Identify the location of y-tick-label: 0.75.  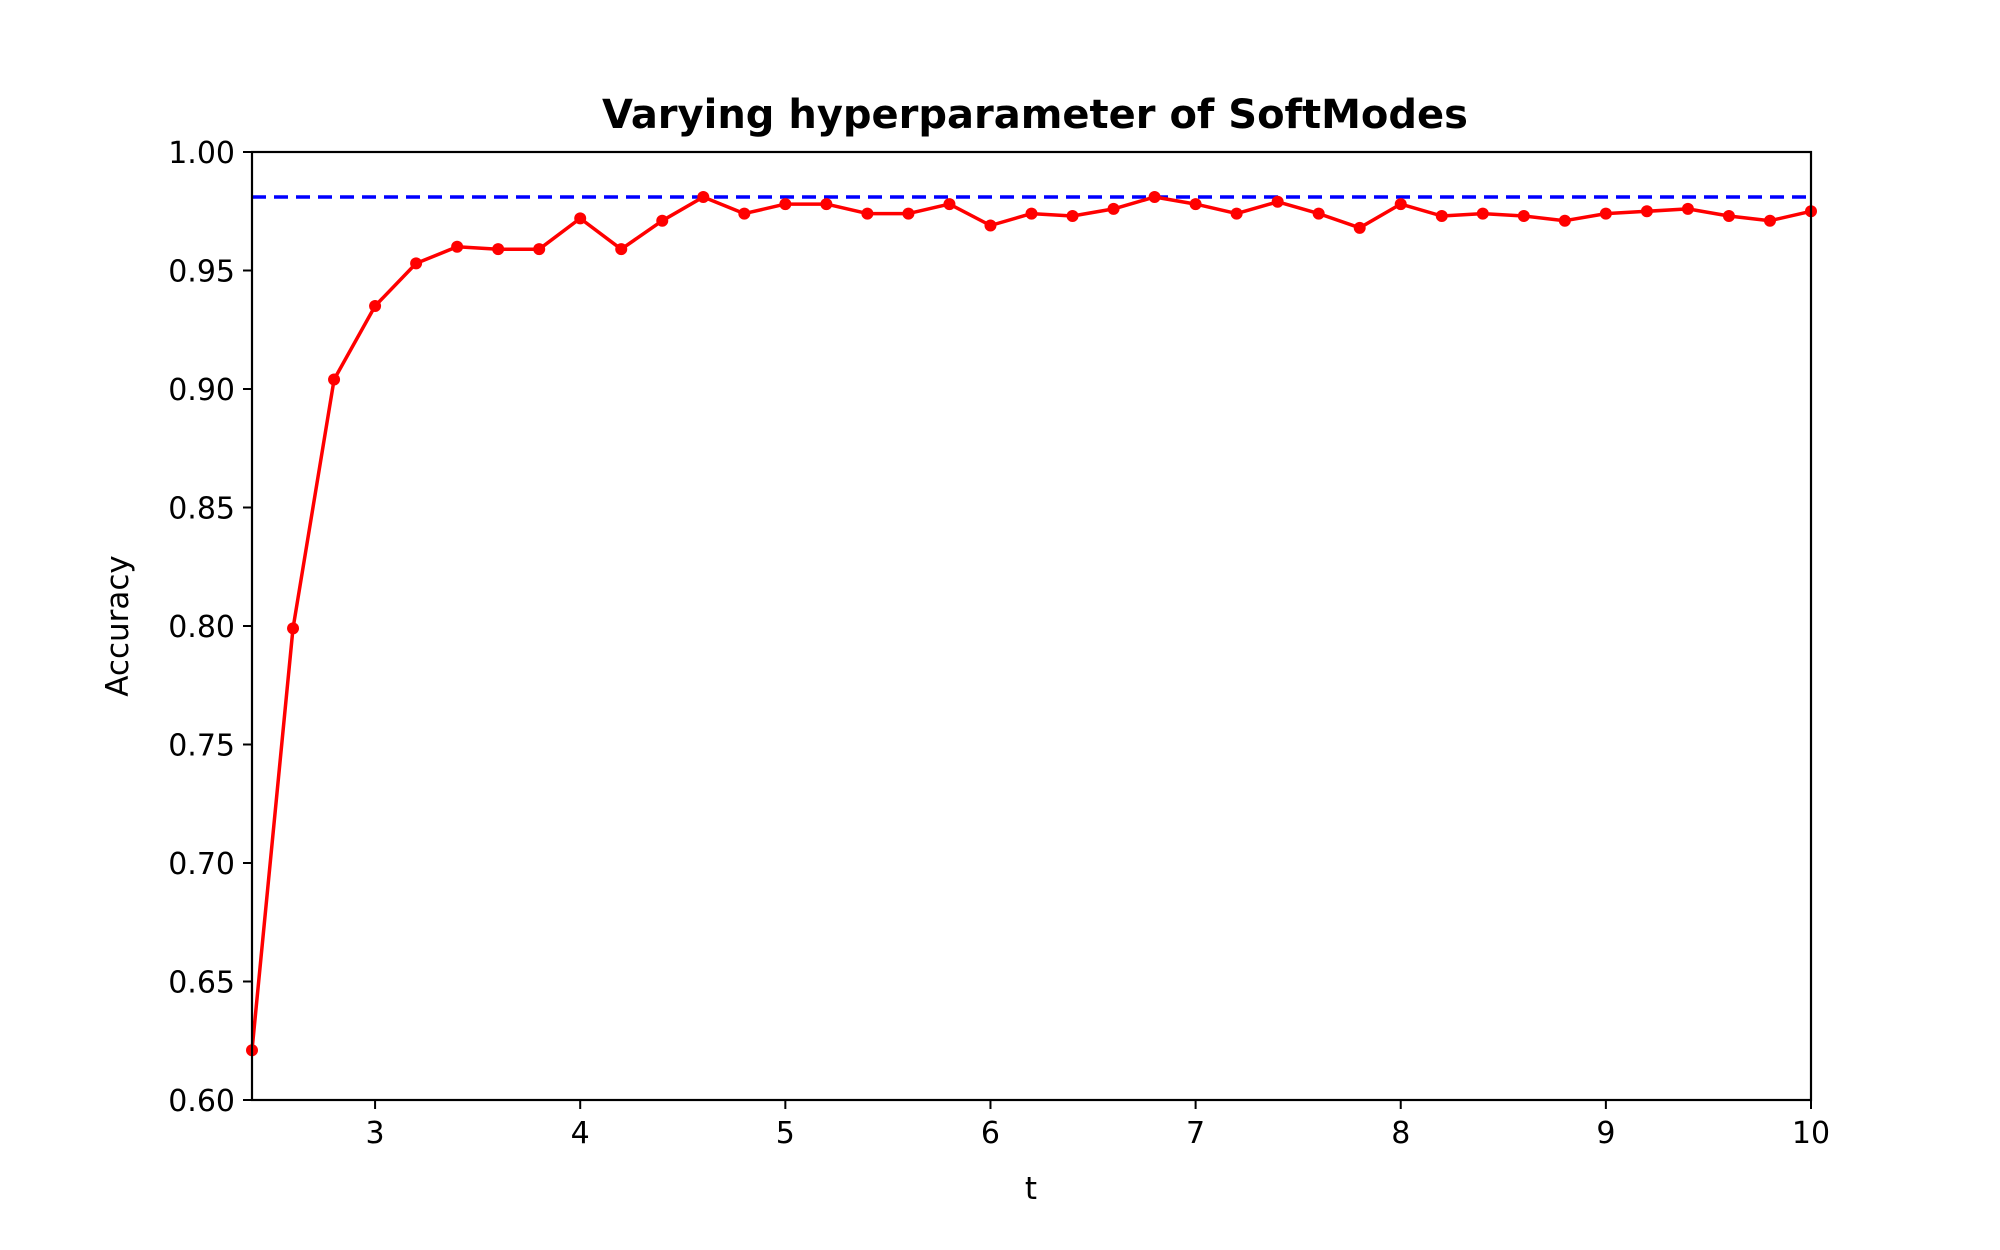
(201, 746).